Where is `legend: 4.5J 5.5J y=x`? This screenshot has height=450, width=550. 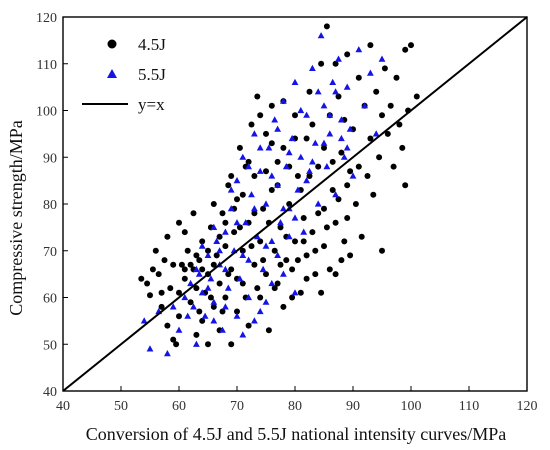
legend: 4.5J 5.5J y=x is located at coordinates (124, 74).